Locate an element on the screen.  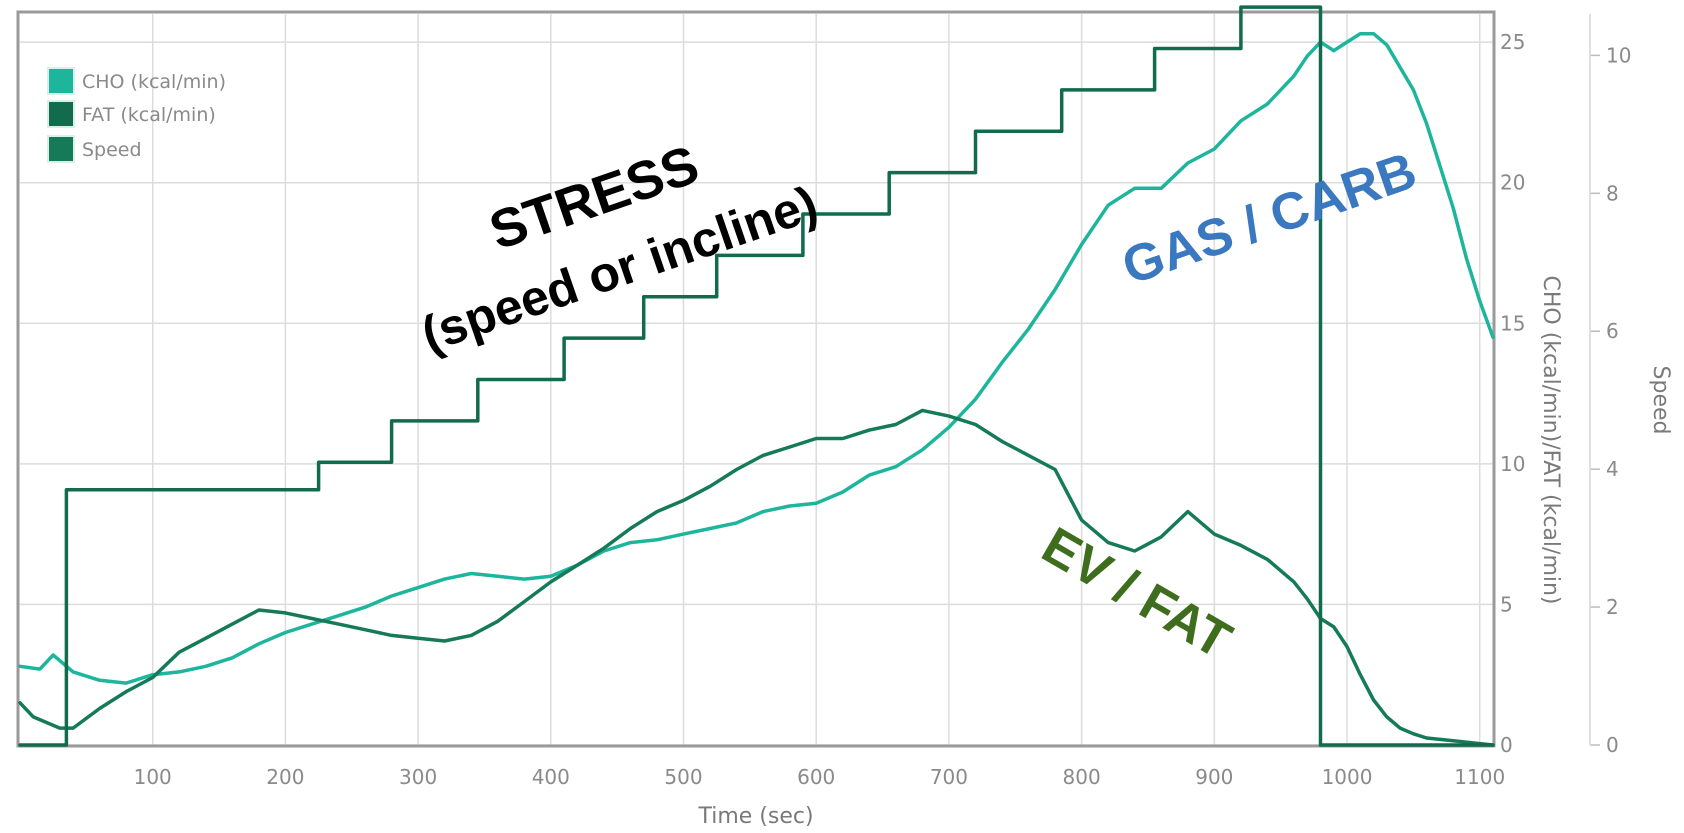
x-axis-title: Time (sec) is located at coordinates (755, 816).